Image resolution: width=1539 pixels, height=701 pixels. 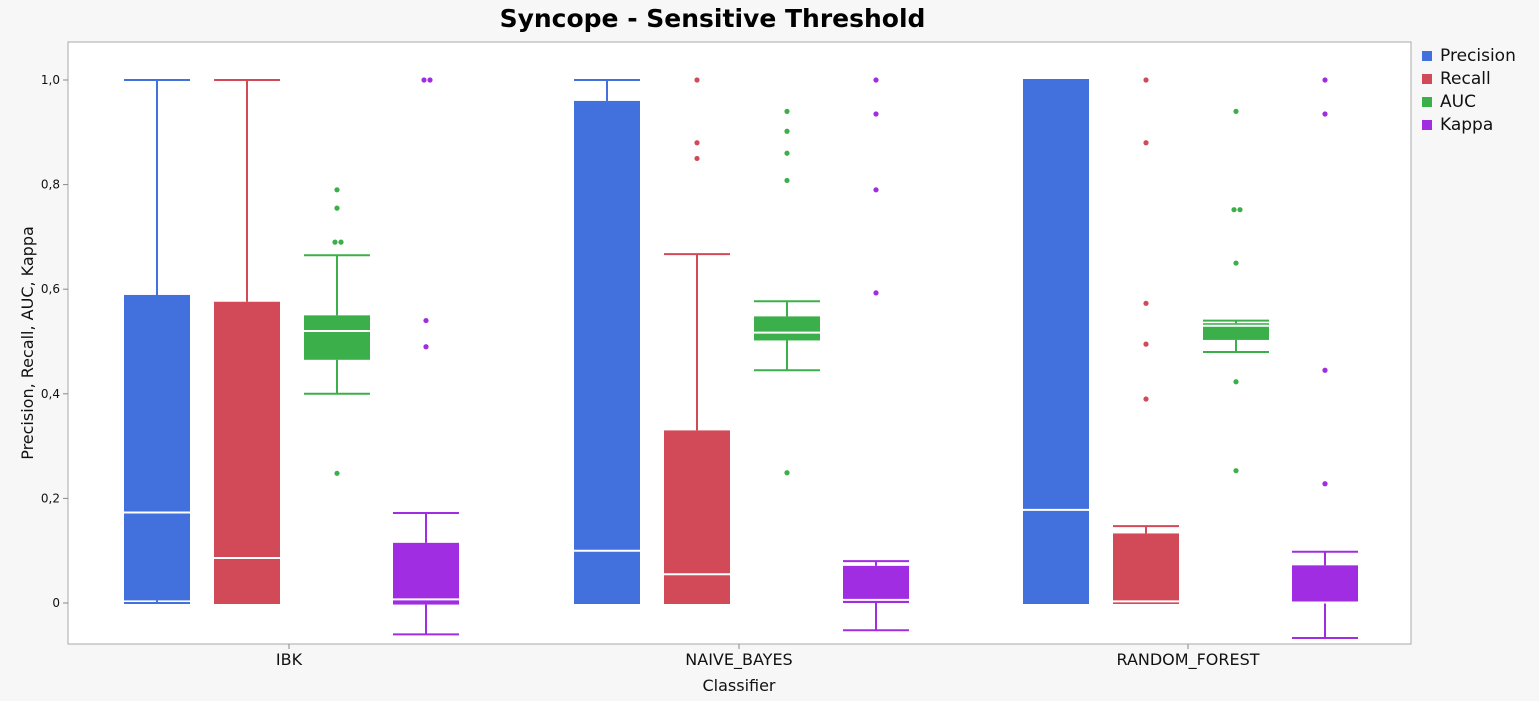 I want to click on box-precision-random_forest, so click(x=1056, y=341).